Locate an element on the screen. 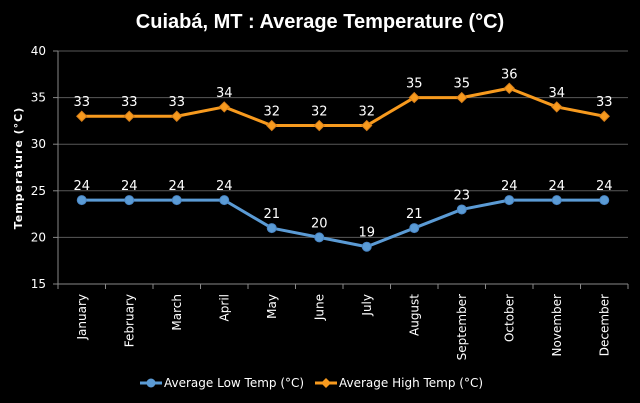  x-tick-label: January is located at coordinates (82, 317).